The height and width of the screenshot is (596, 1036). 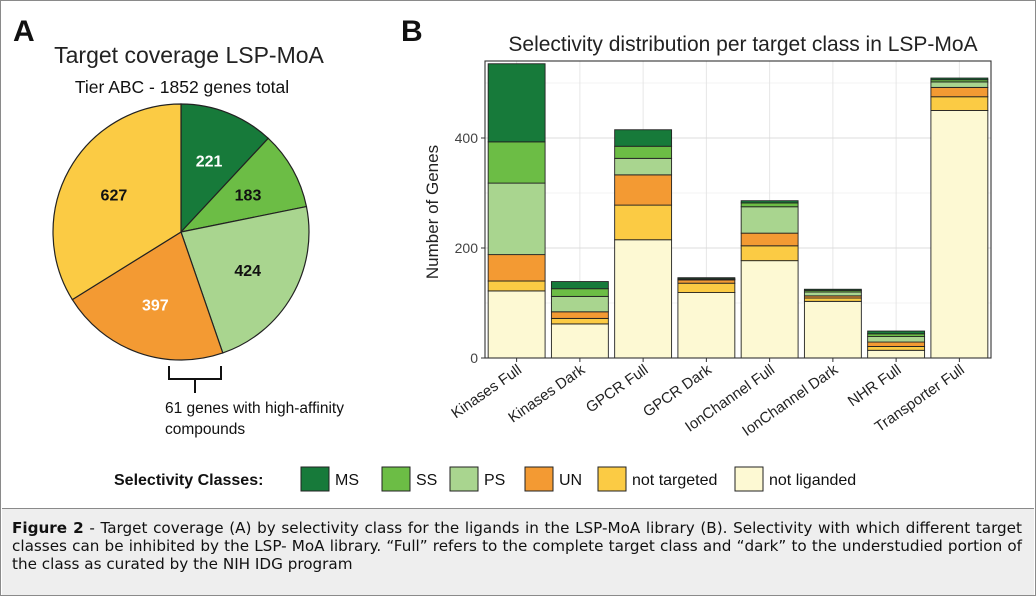 I want to click on pie-slice-UN, so click(x=147, y=296).